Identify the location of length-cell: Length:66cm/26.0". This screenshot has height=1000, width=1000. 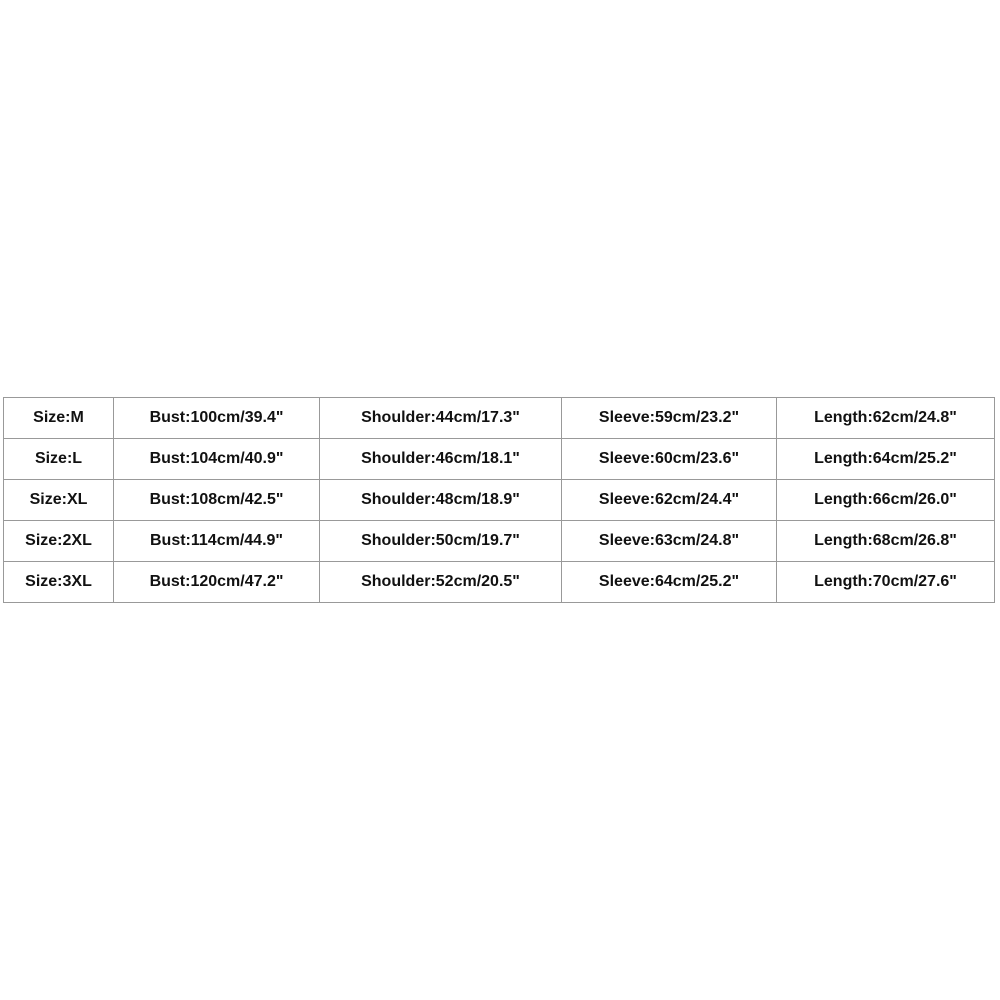
(885, 500).